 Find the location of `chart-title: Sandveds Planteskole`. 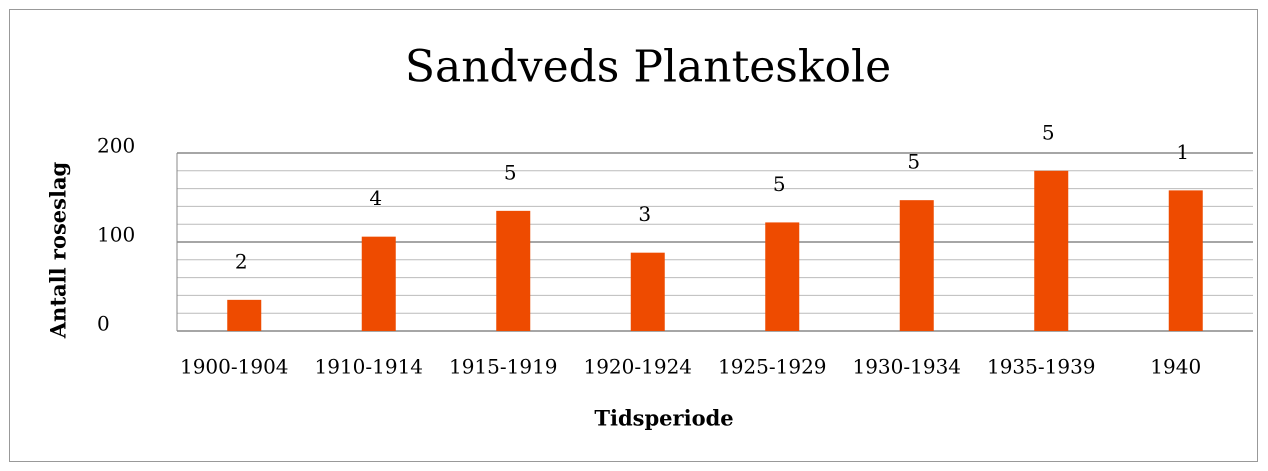

chart-title: Sandveds Planteskole is located at coordinates (648, 67).